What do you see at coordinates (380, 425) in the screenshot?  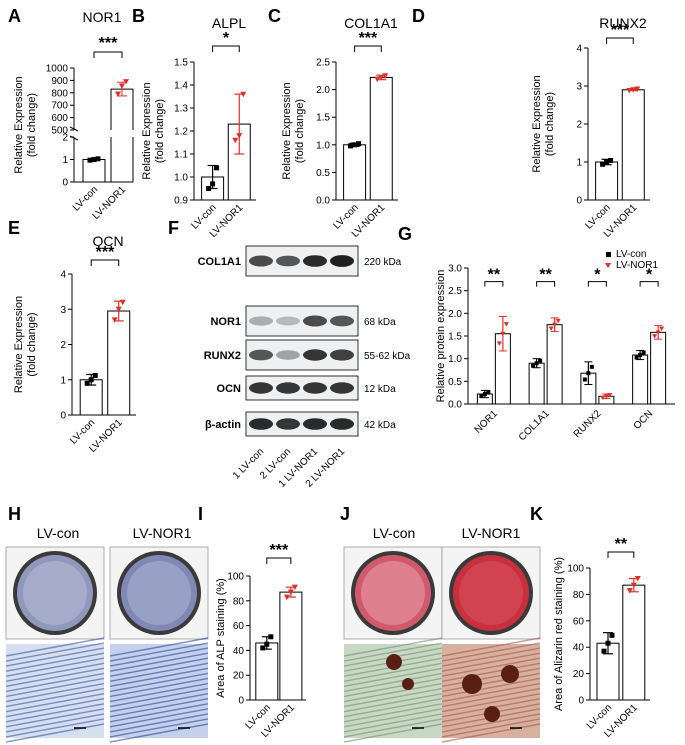 I see `kda-label: 42 kDa` at bounding box center [380, 425].